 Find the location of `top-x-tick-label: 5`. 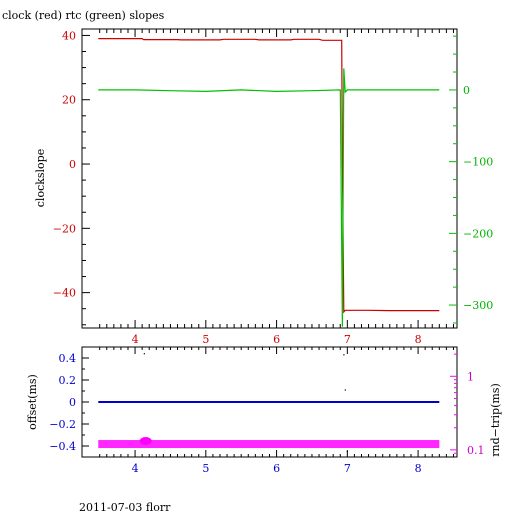

top-x-tick-label: 5 is located at coordinates (205, 339).